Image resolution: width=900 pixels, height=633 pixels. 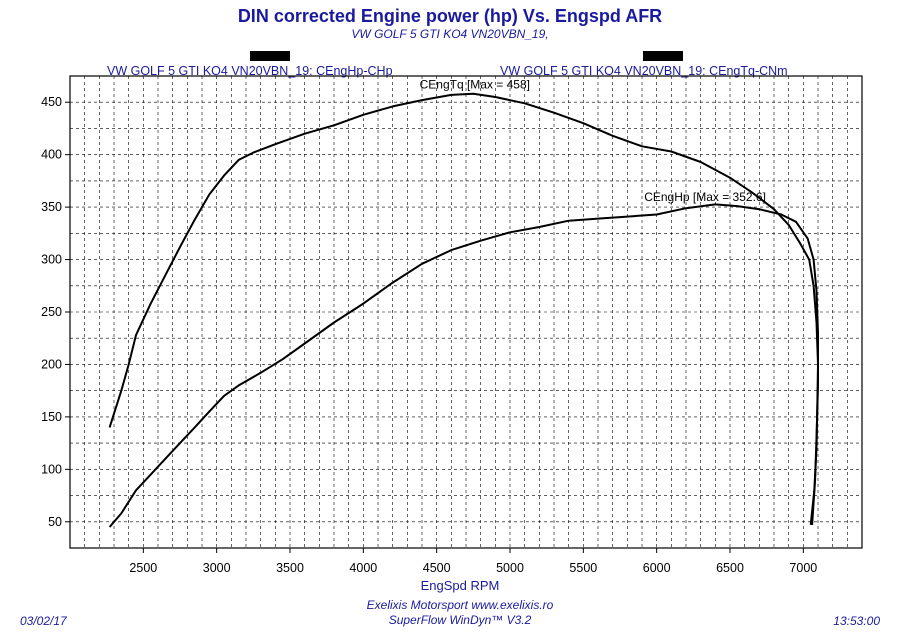 What do you see at coordinates (51, 260) in the screenshot?
I see `y-tick-label: 300` at bounding box center [51, 260].